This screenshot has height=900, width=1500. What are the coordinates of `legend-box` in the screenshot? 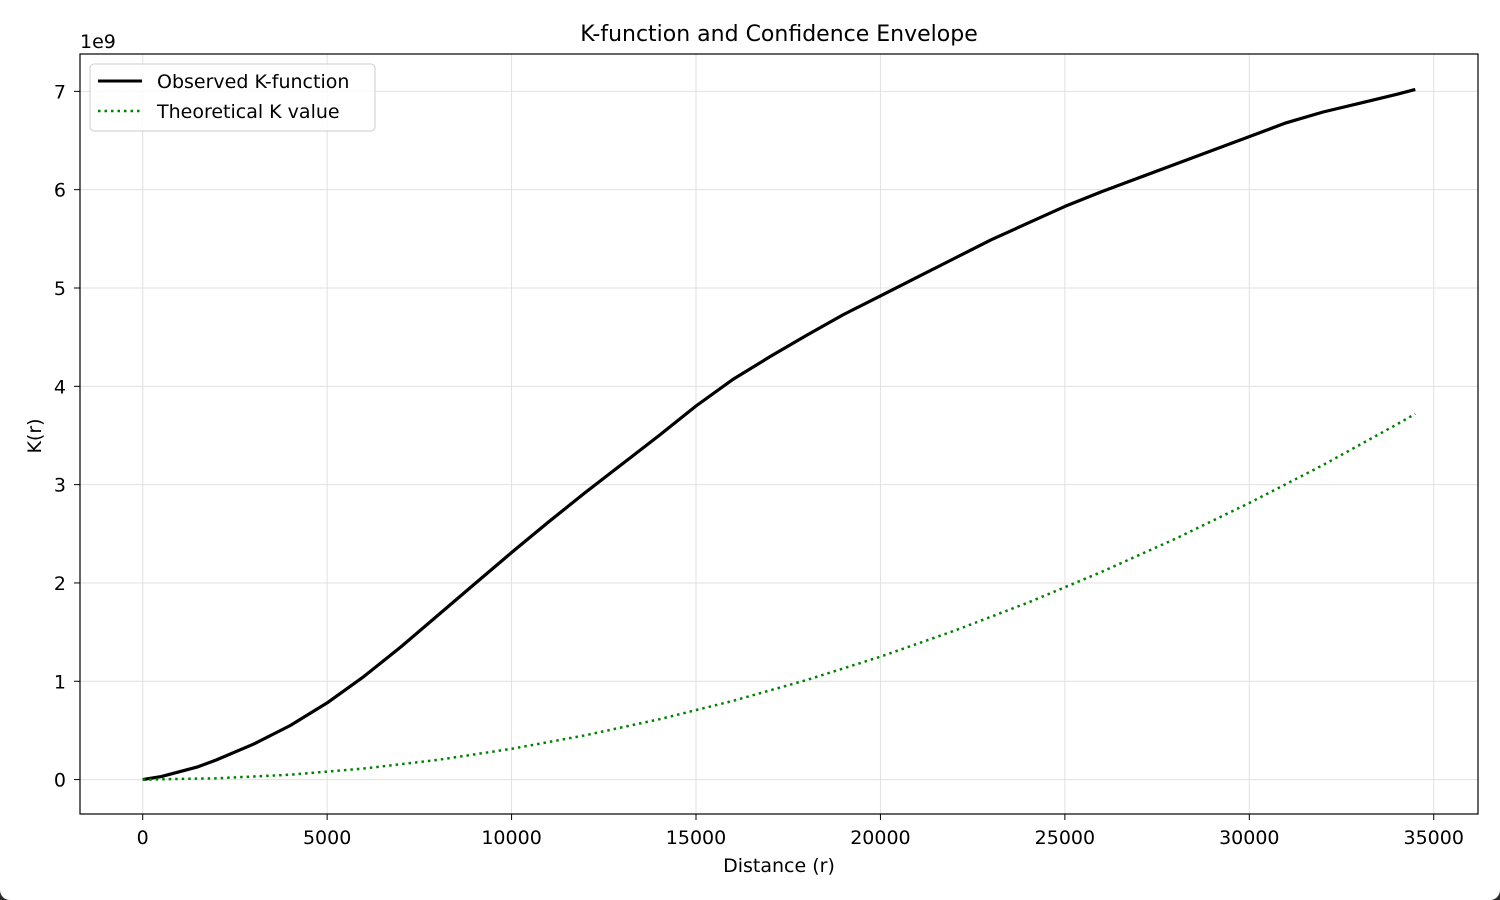 It's located at (232, 97).